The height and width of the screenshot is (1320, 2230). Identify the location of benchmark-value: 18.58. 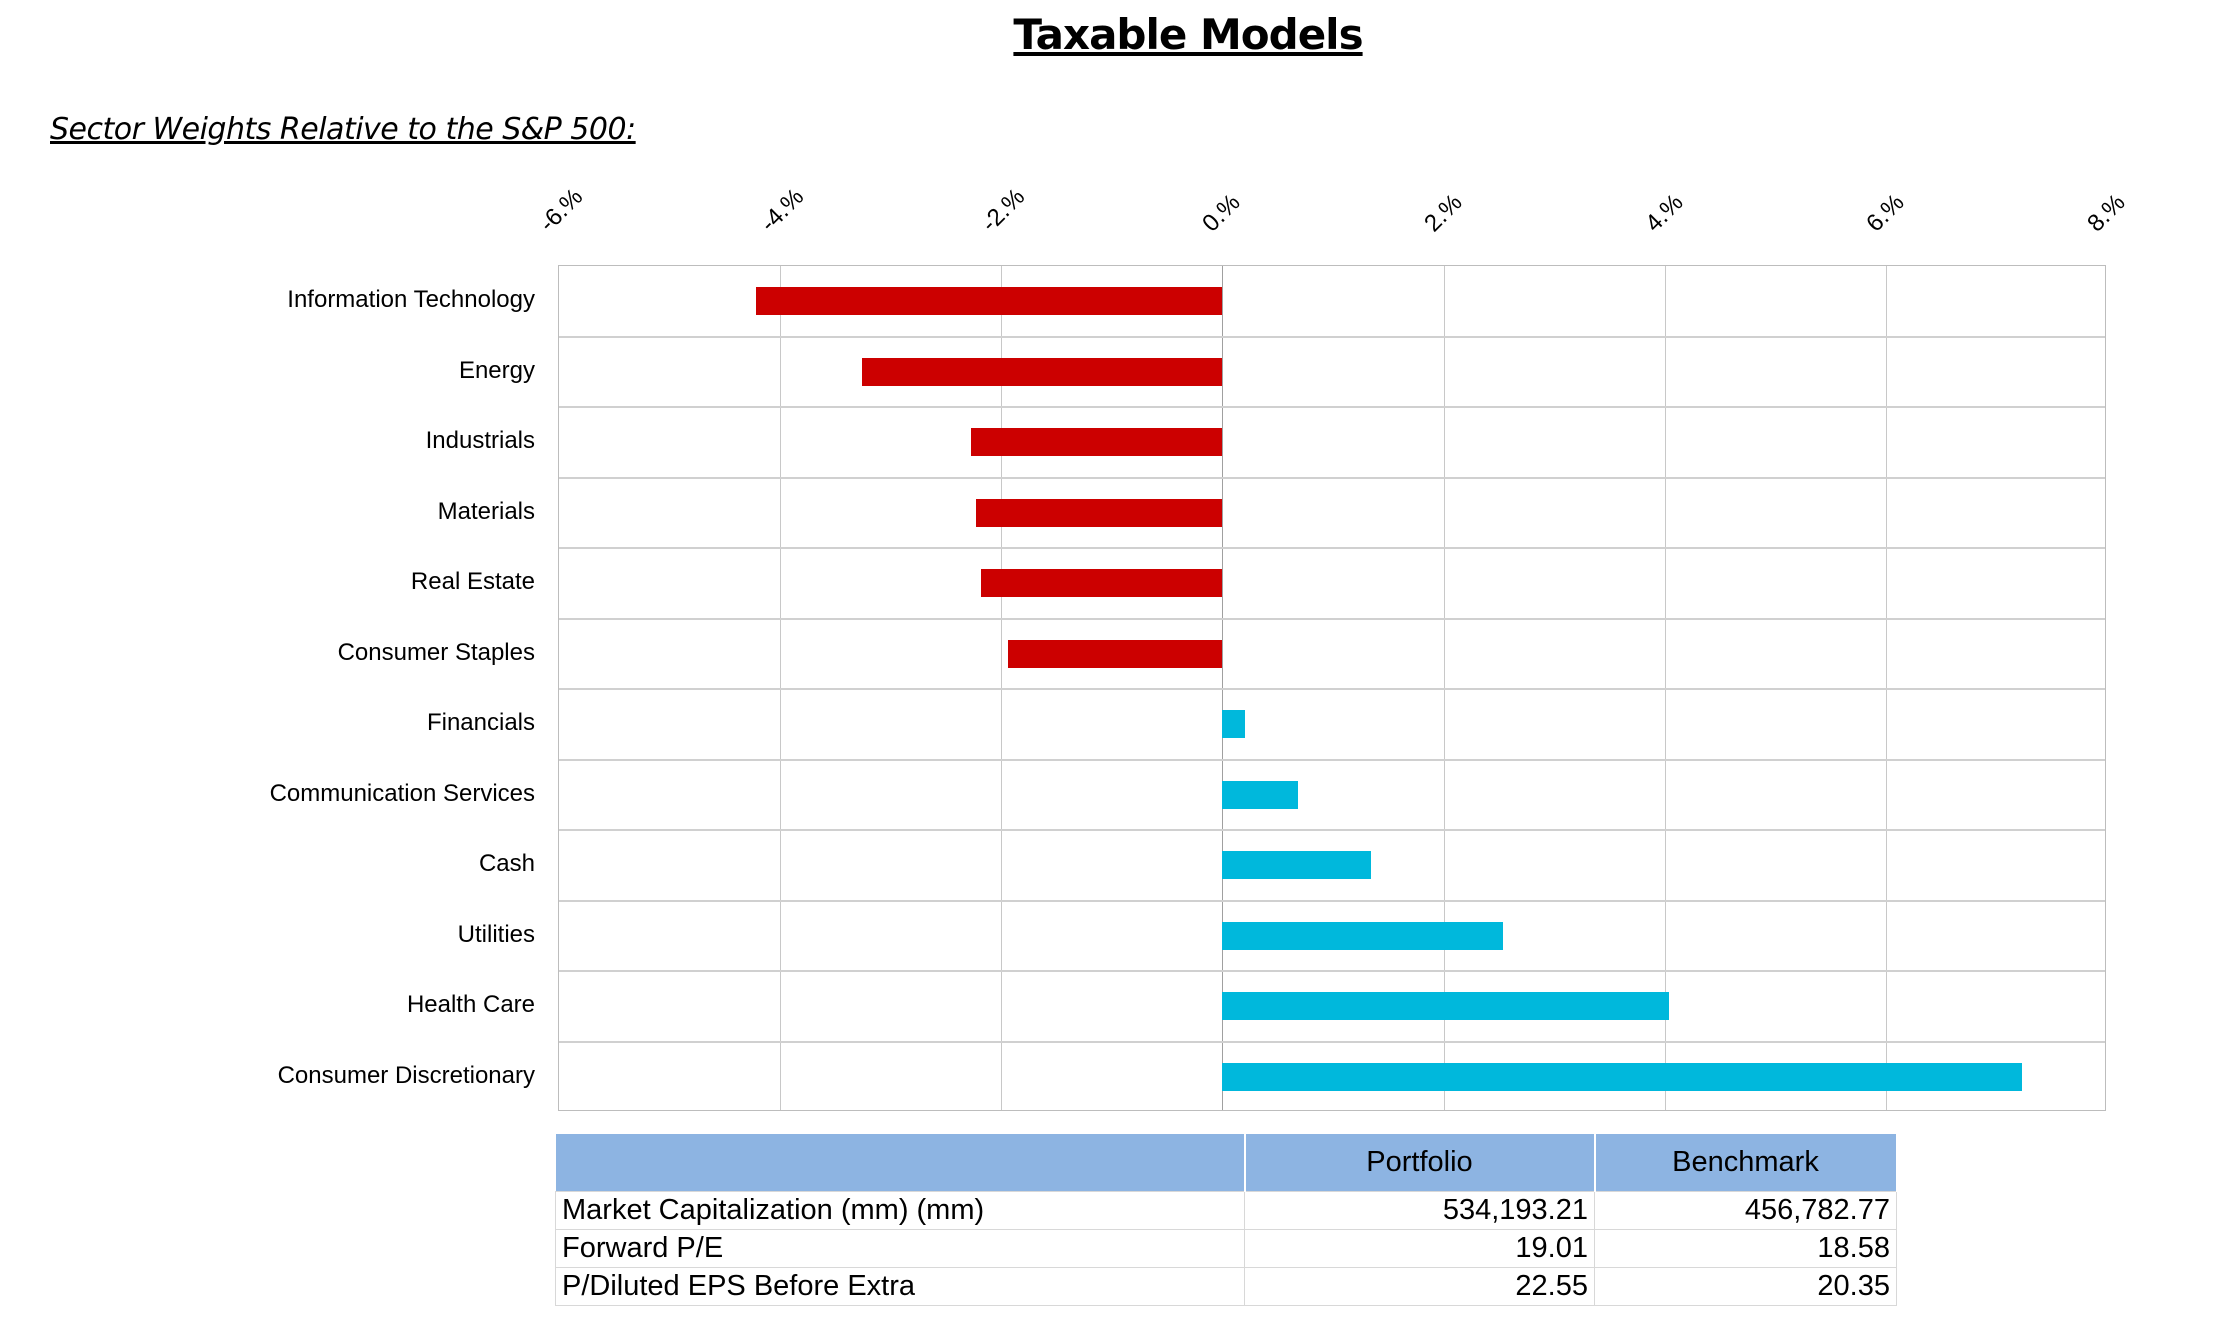
(1745, 1248).